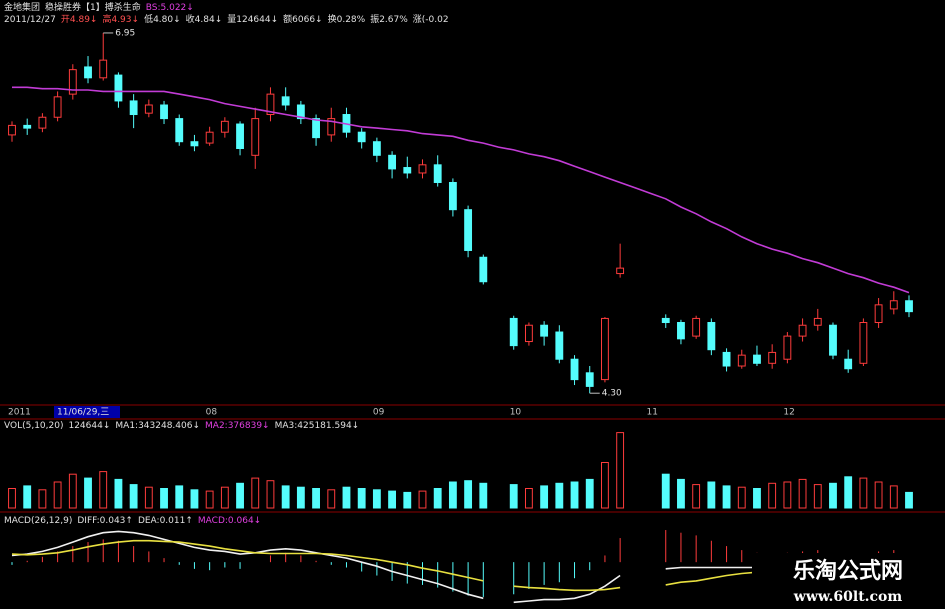 The image size is (945, 609). Describe the element at coordinates (165, 521) in the screenshot. I see `header-item: DEA:0.011↑` at that location.